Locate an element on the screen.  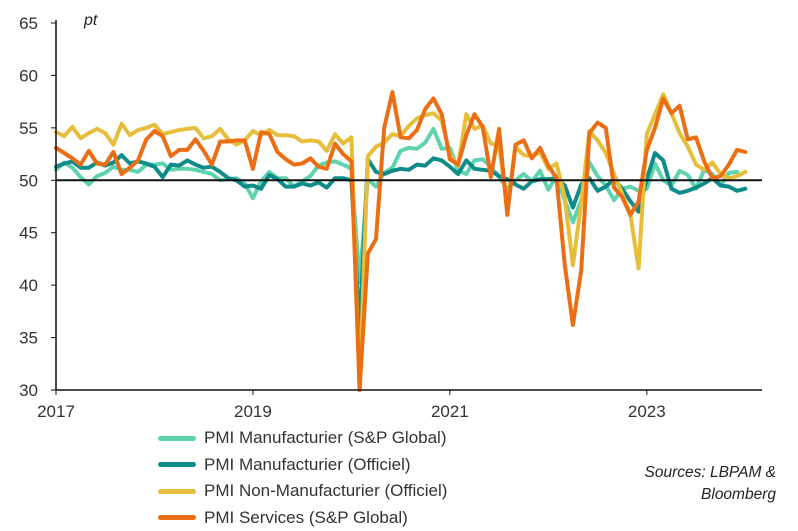
source-note: Sources: LBPAM & Bloomberg is located at coordinates (710, 484).